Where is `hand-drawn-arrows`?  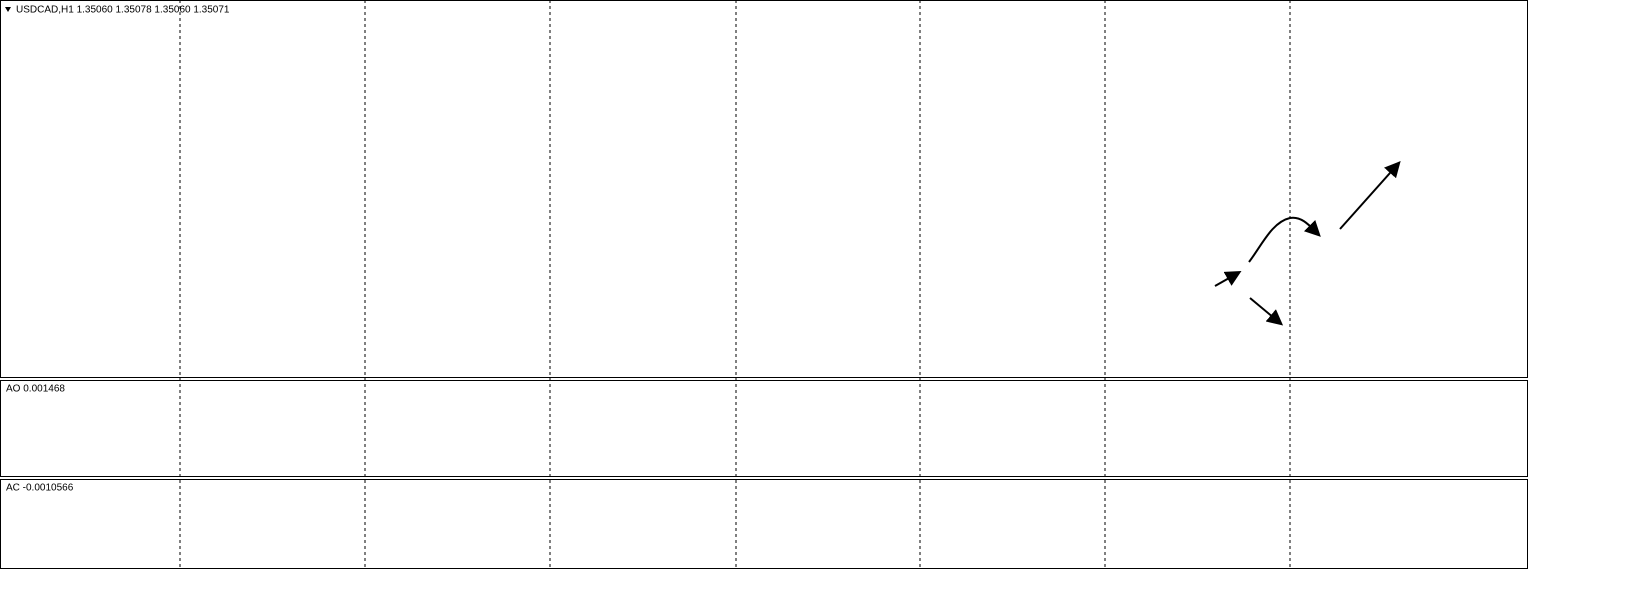
hand-drawn-arrows is located at coordinates (1307, 243).